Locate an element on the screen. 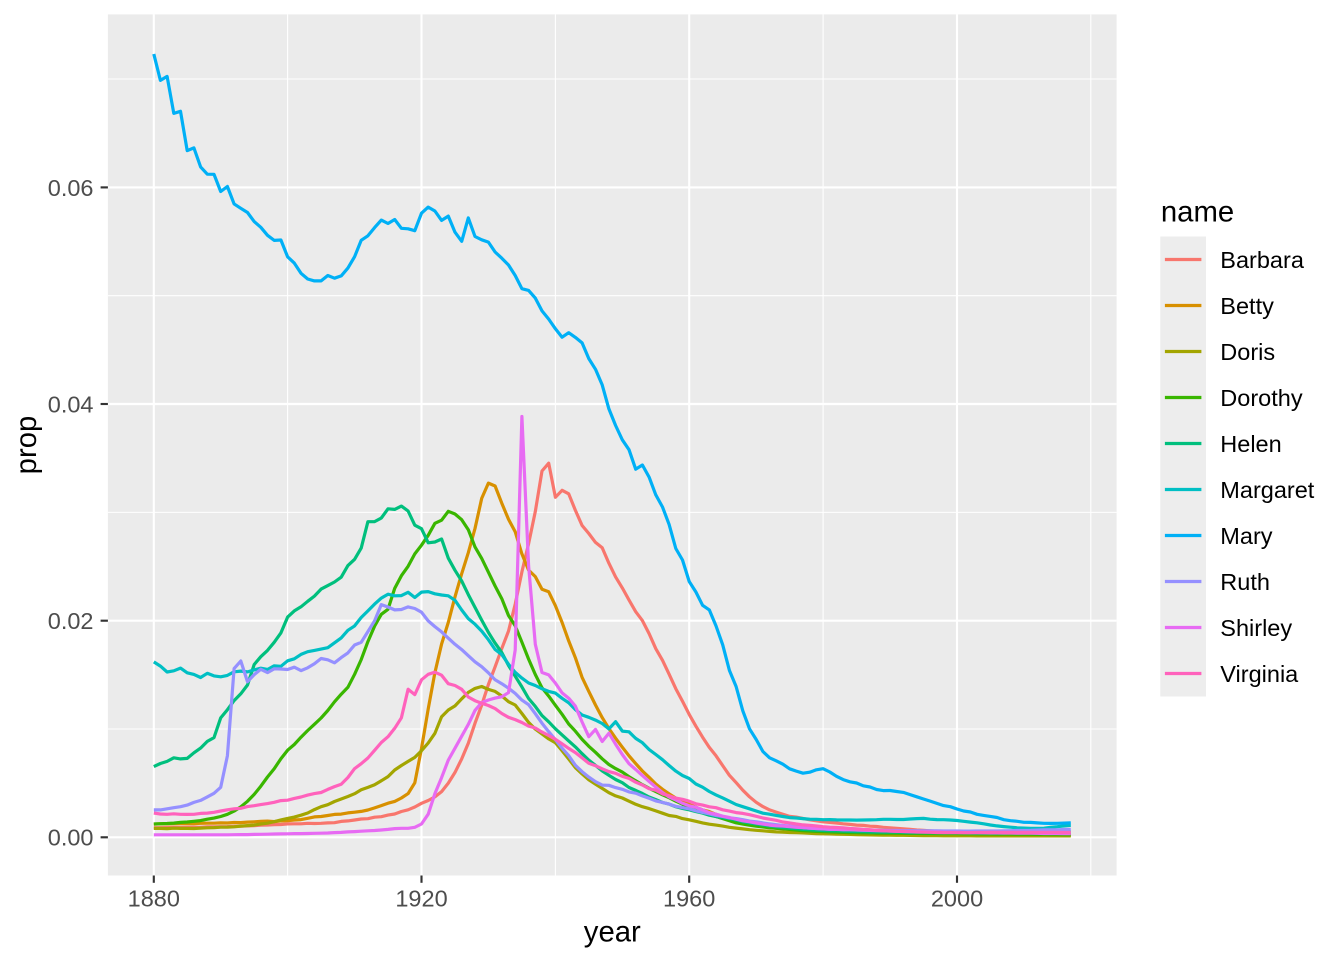  svg-text: 0.04 is located at coordinates (71, 404).